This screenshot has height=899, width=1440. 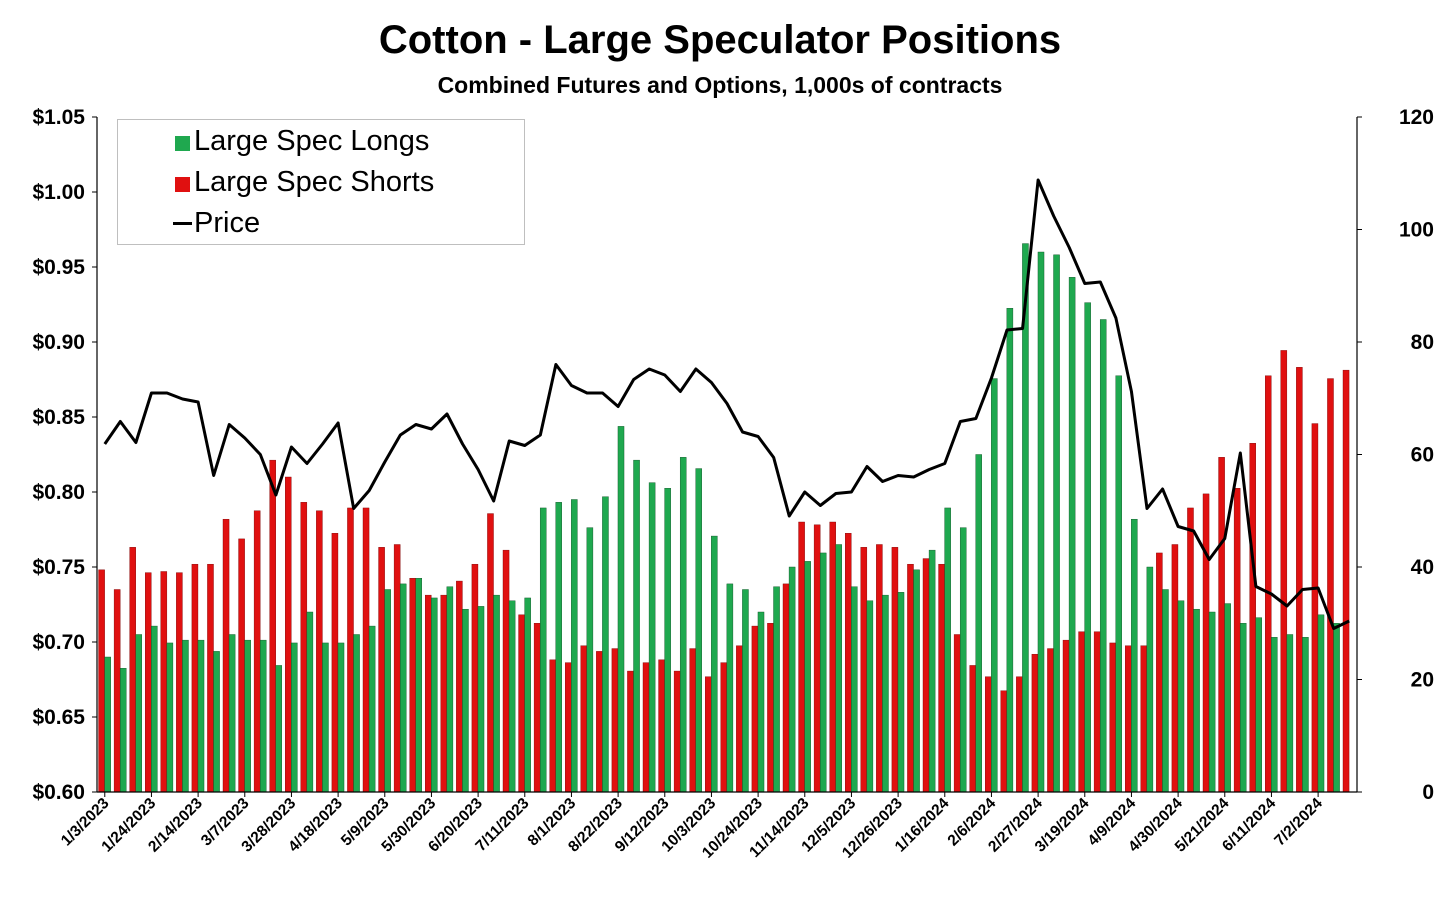 I want to click on right-tick-label: 100, so click(x=1416, y=230).